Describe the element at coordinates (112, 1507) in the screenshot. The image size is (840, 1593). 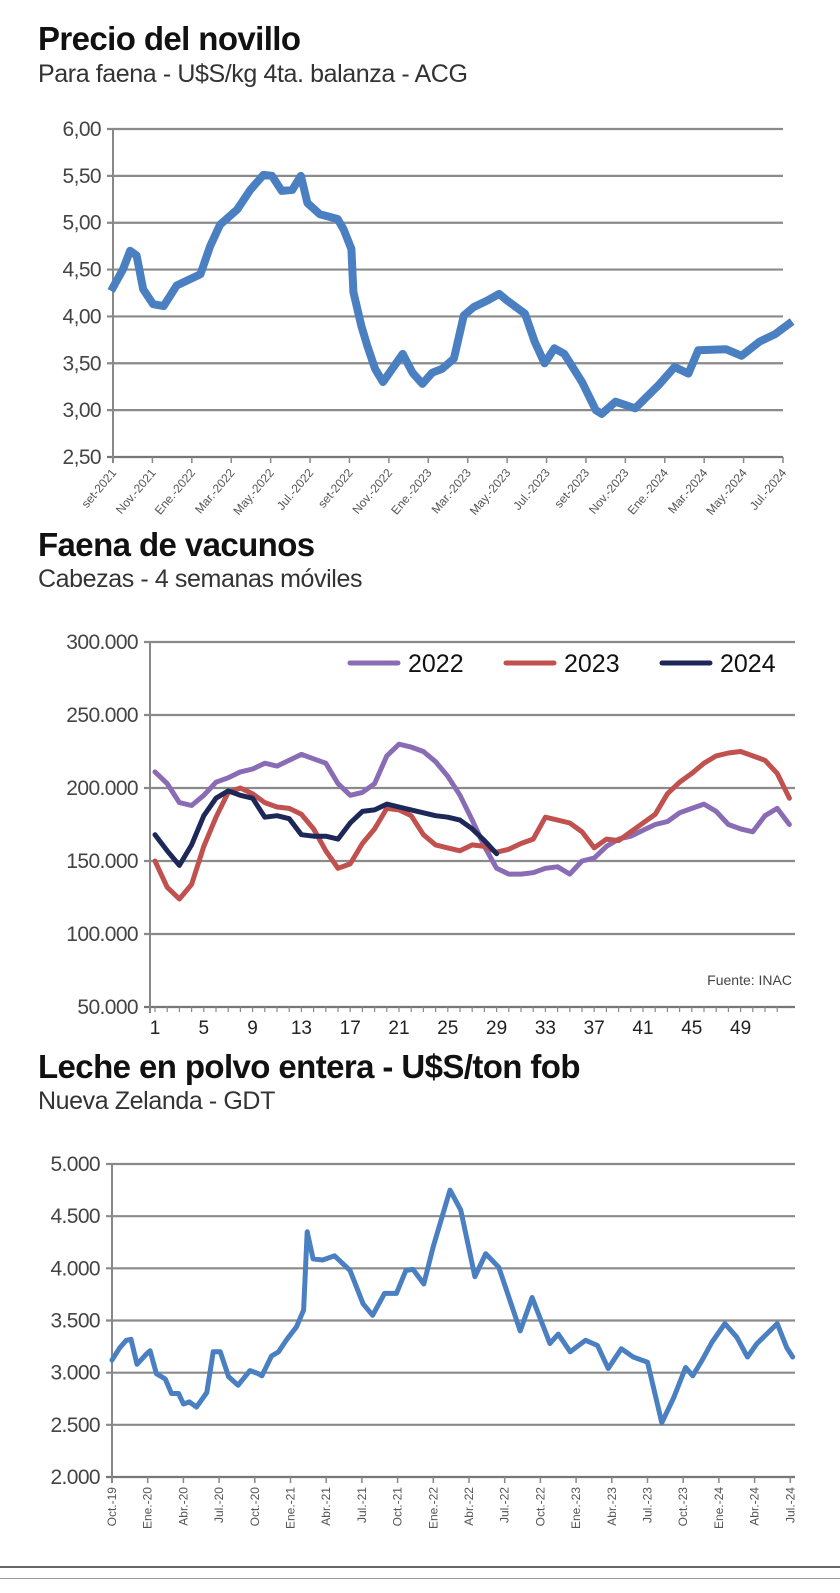
I see `chart-3-x-tick-label: Oct.-19` at that location.